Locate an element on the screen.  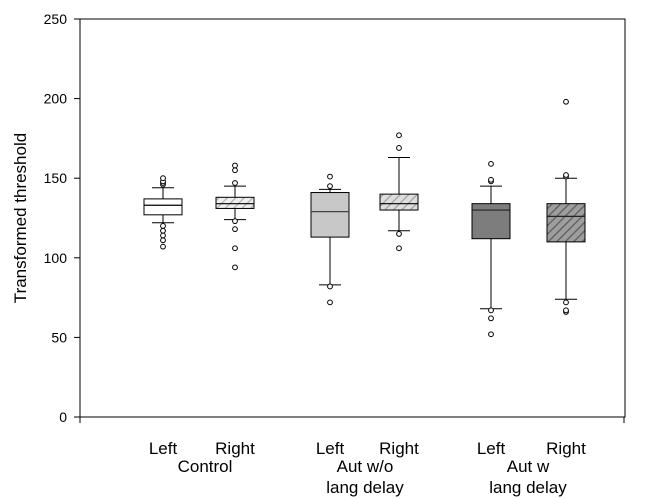
group-label-line: Aut w is located at coordinates (528, 466).